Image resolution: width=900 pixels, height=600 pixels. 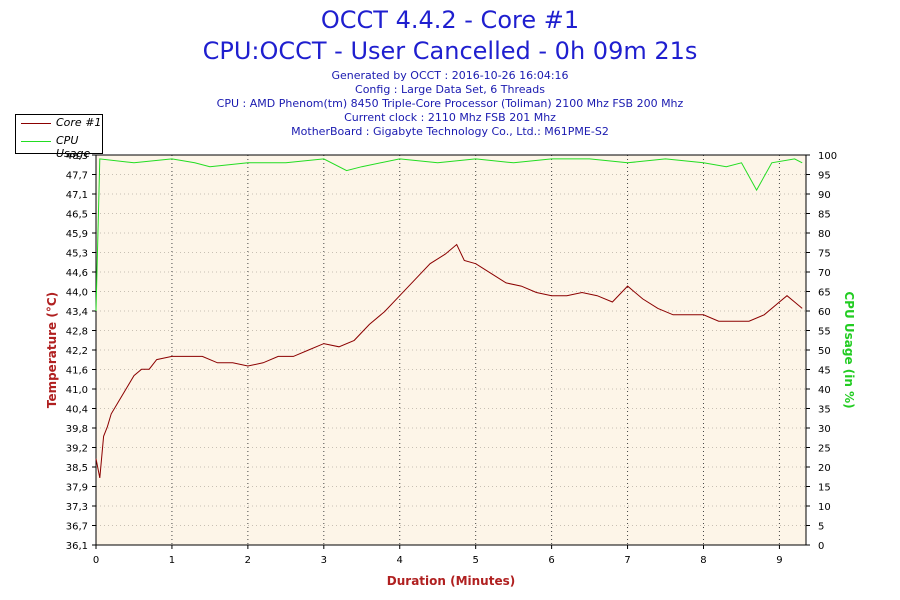 What do you see at coordinates (627, 560) in the screenshot?
I see `x-tick-label: 7` at bounding box center [627, 560].